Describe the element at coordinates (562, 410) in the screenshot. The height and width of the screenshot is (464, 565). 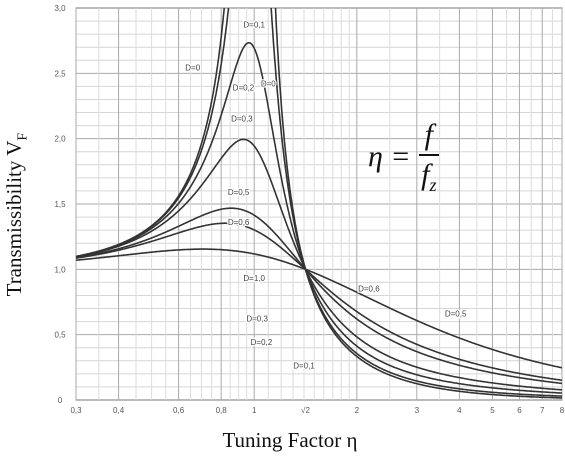
I see `x-tick-label: 8` at that location.